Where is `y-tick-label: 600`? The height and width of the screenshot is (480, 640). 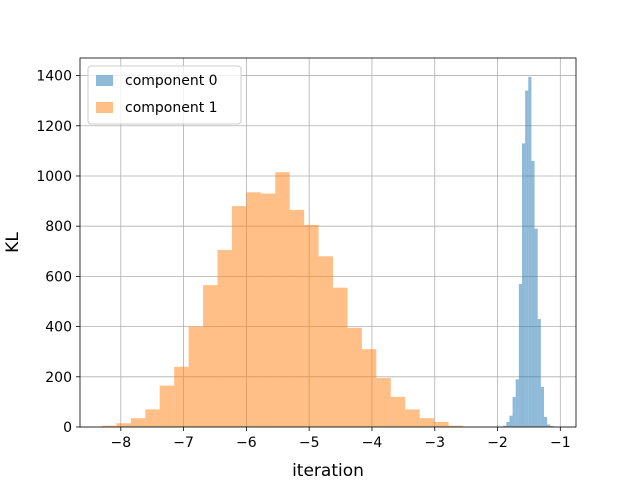
y-tick-label: 600 is located at coordinates (58, 277).